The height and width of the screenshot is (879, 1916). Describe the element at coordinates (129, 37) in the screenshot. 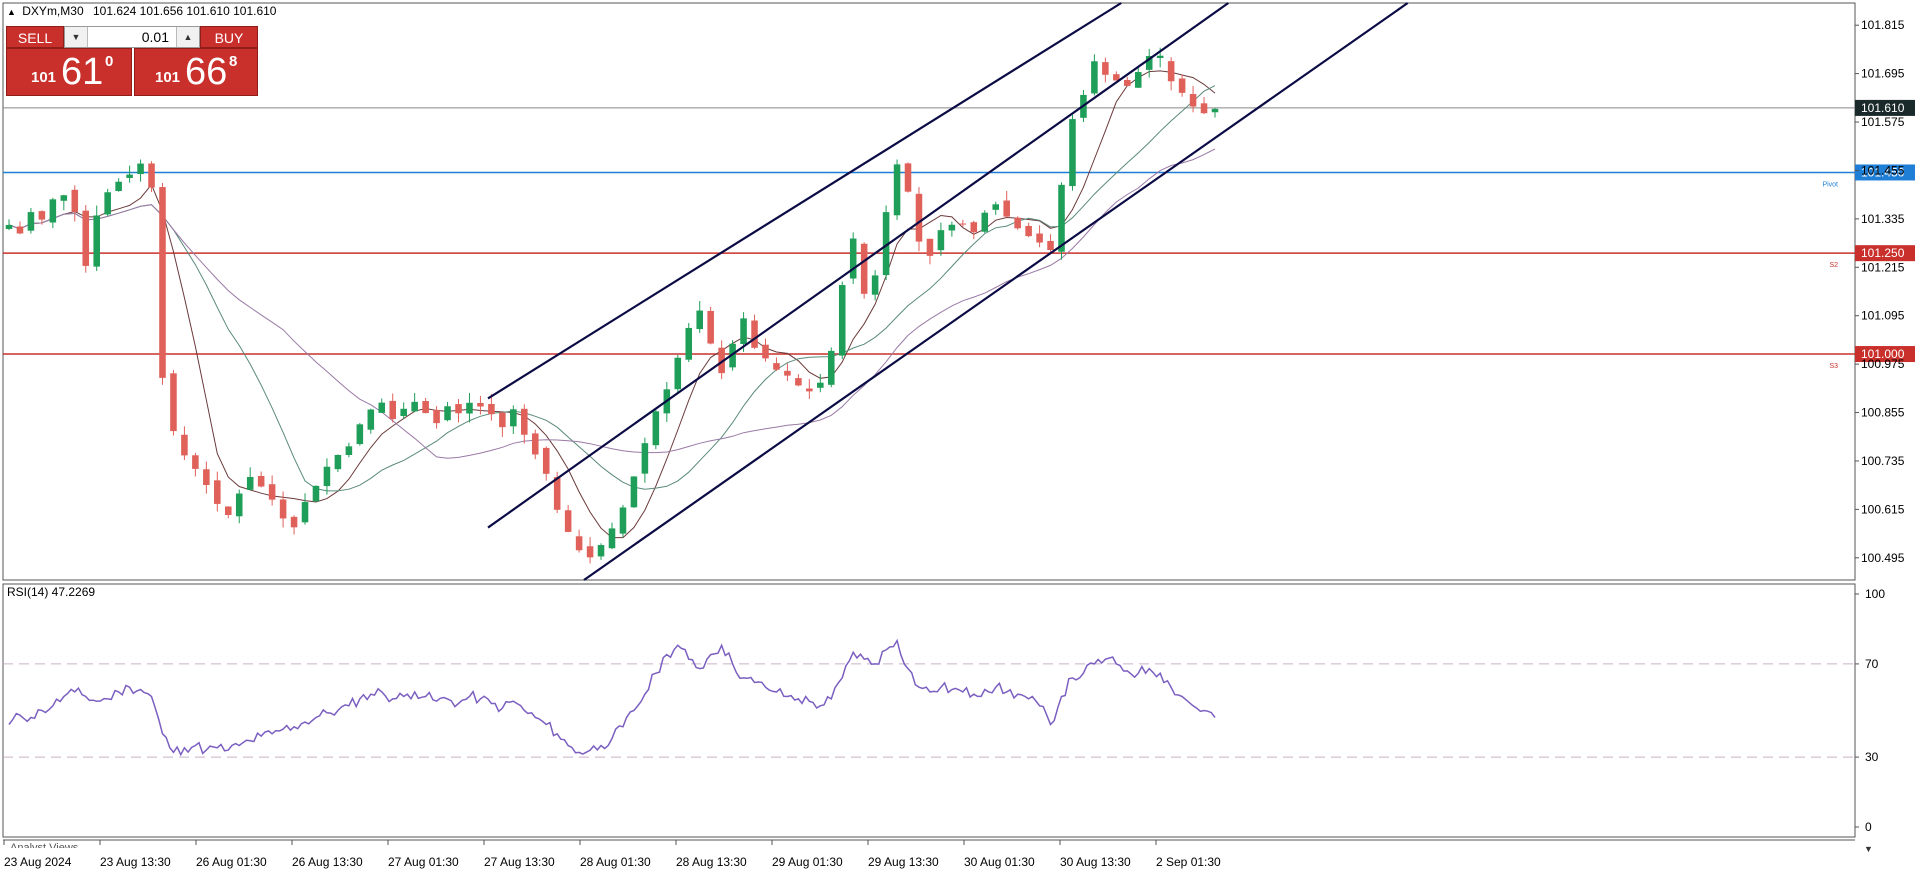

I see `lot-size-input` at that location.